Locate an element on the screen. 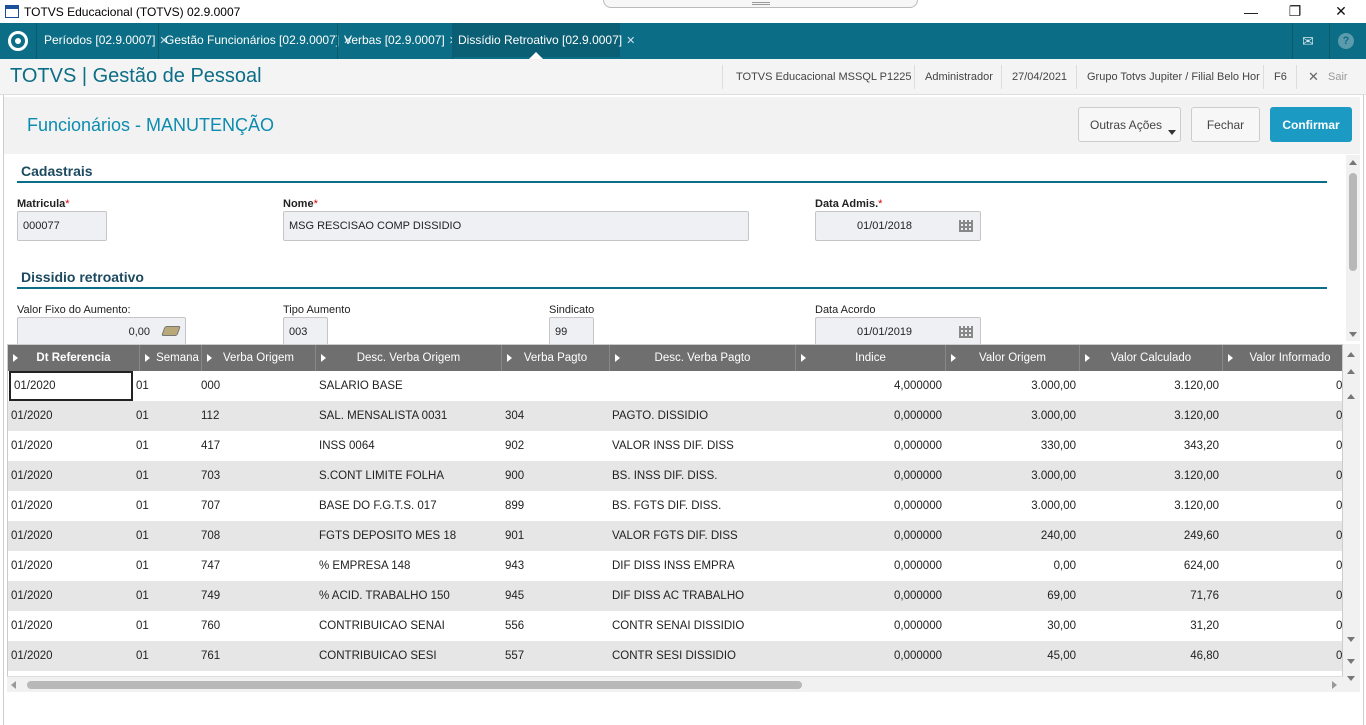  sindicato-field: 99 is located at coordinates (571, 332).